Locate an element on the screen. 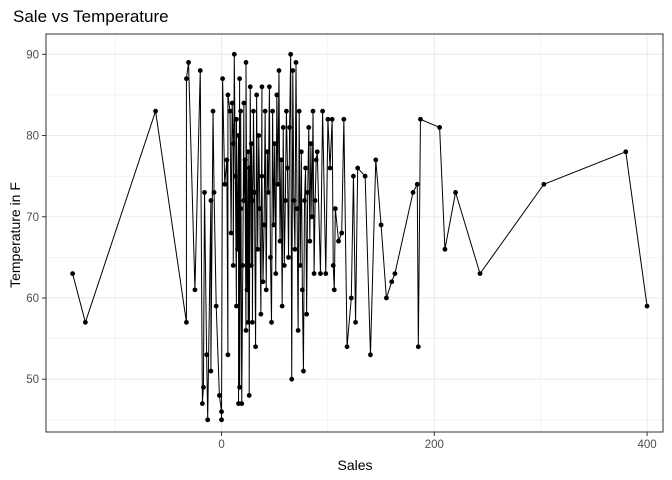  chart-title: Sale vs Temperature is located at coordinates (91, 16).